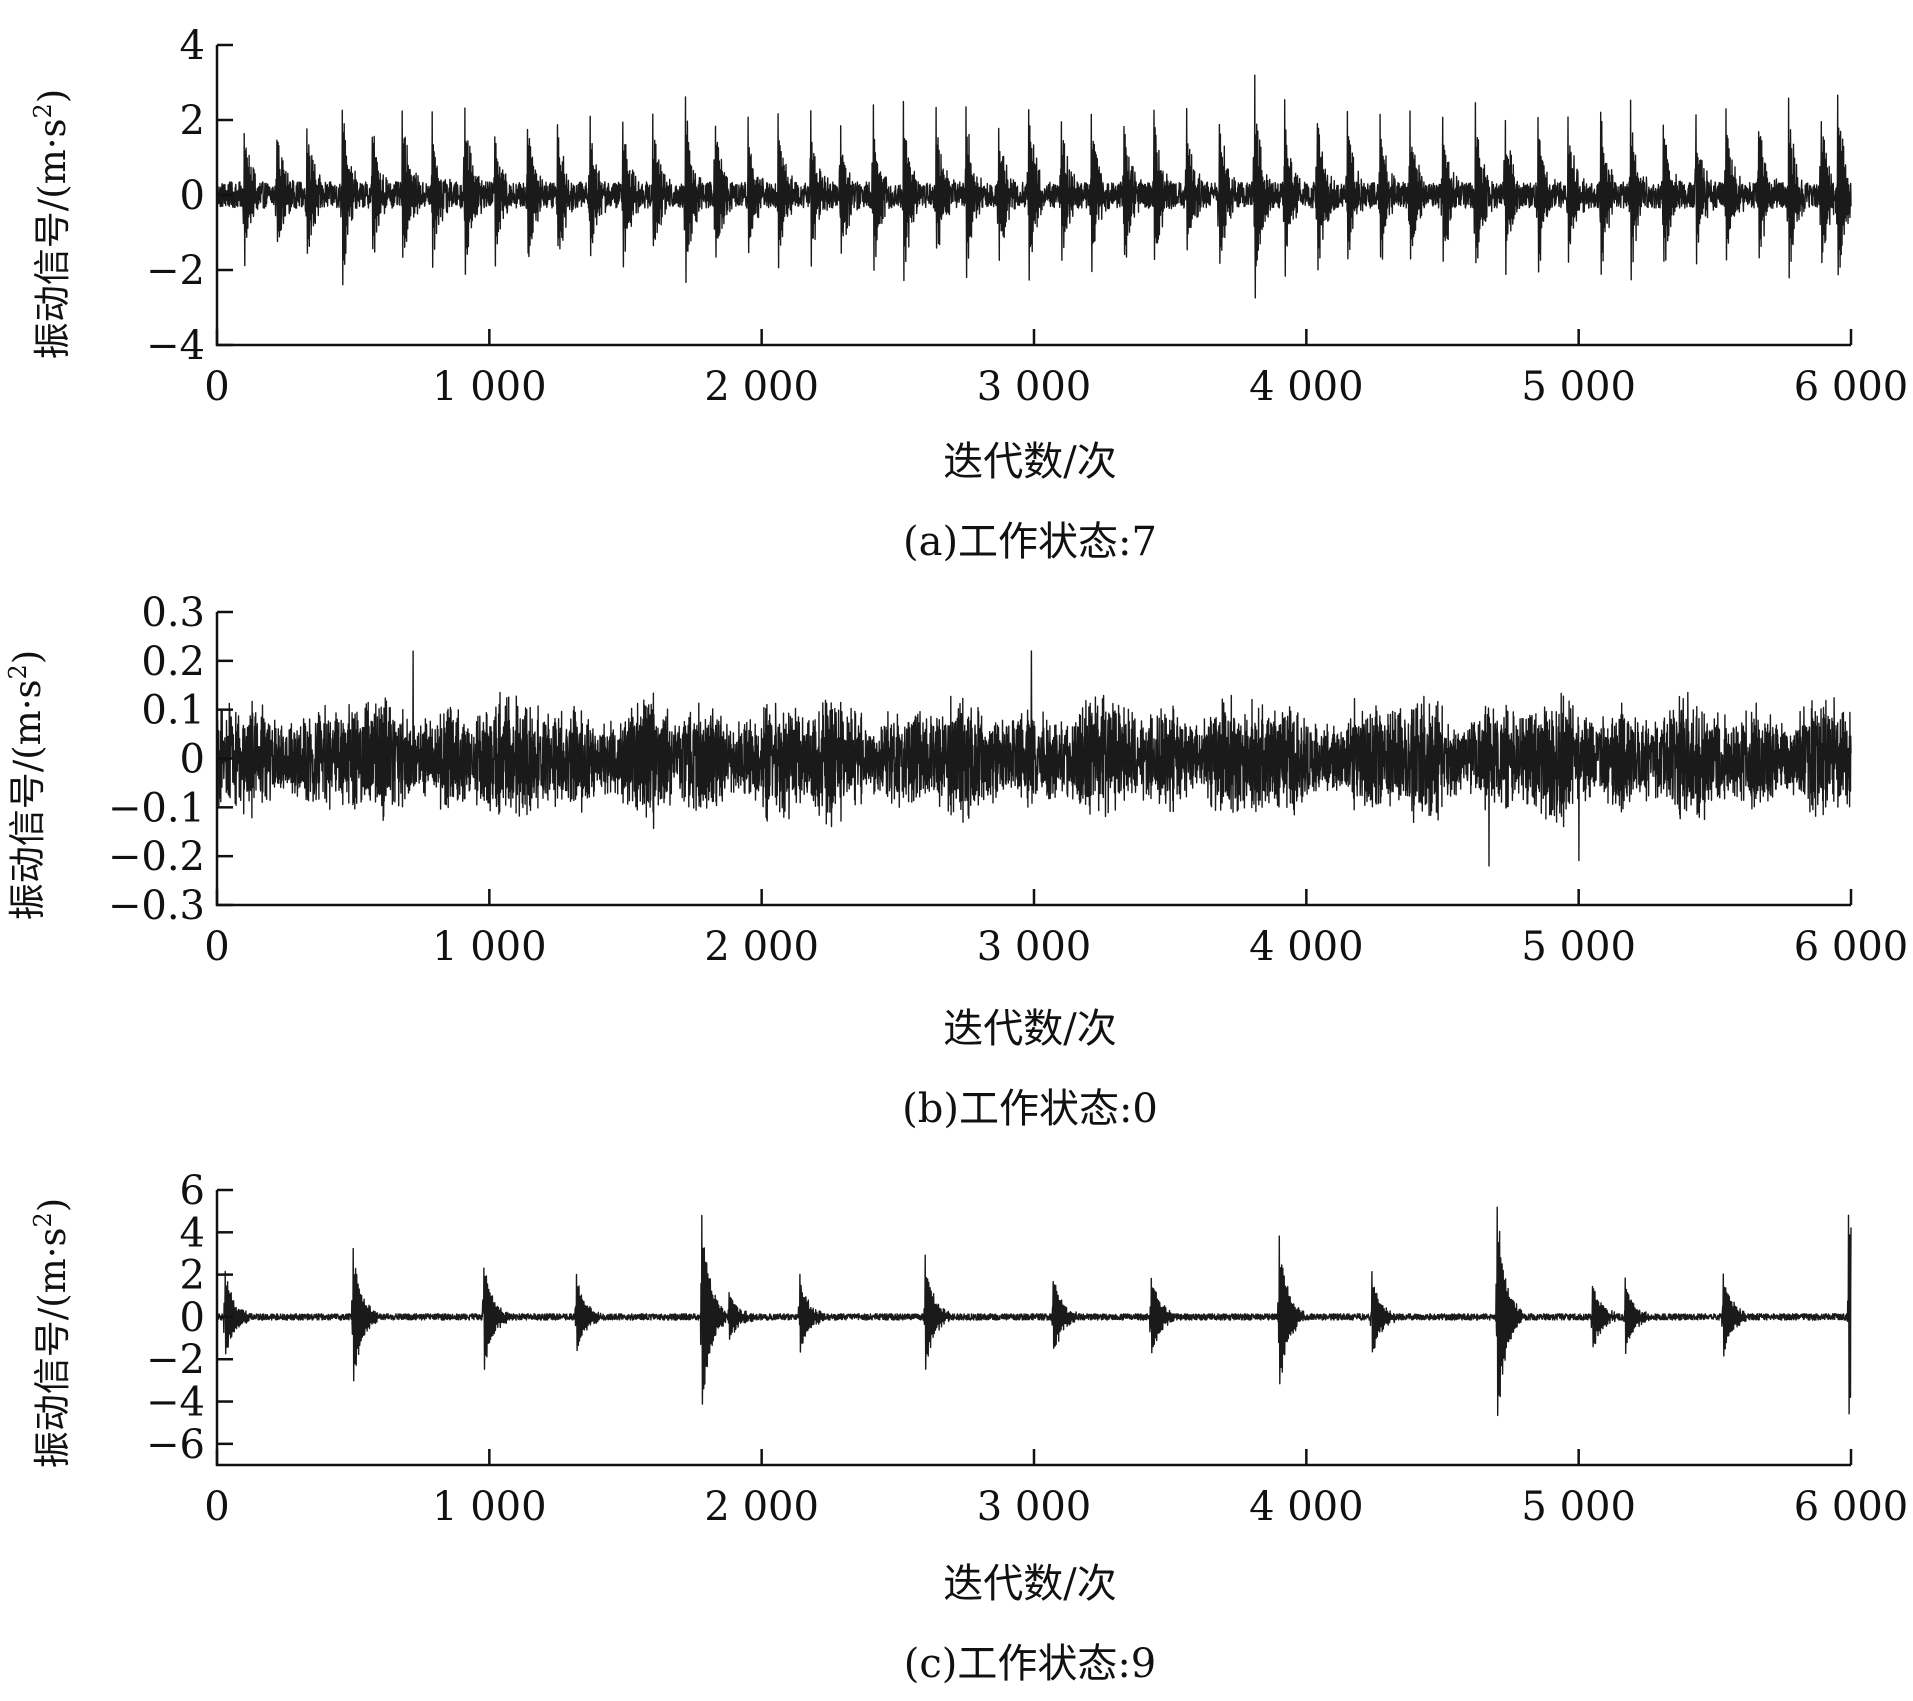 This screenshot has height=1701, width=1913. Describe the element at coordinates (1030, 542) in the screenshot. I see `panel-caption: (a)工作状态:7` at that location.